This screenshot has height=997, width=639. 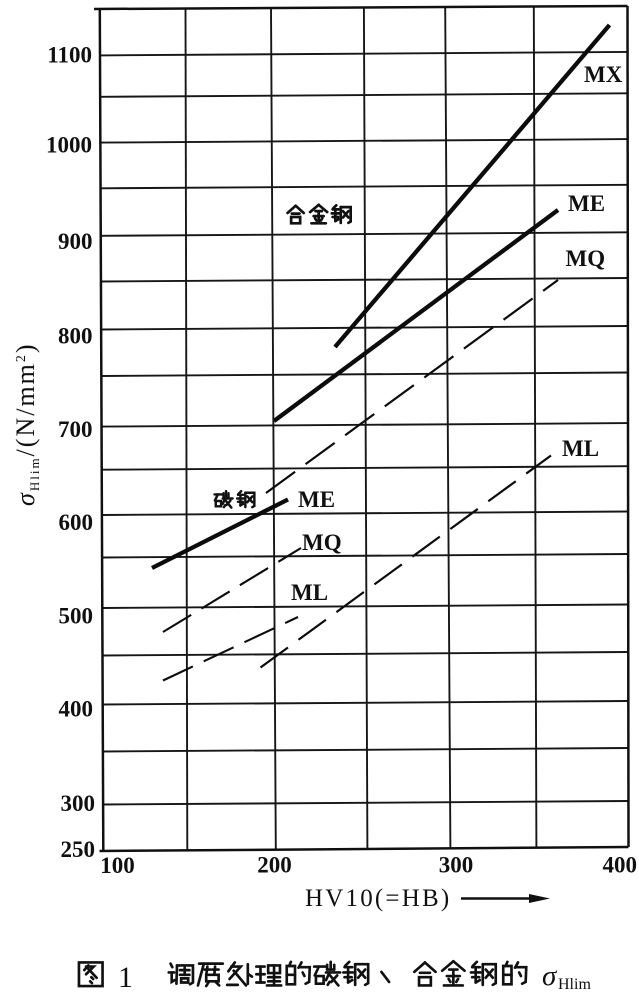 What do you see at coordinates (75, 241) in the screenshot?
I see `svg-text: 900` at bounding box center [75, 241].